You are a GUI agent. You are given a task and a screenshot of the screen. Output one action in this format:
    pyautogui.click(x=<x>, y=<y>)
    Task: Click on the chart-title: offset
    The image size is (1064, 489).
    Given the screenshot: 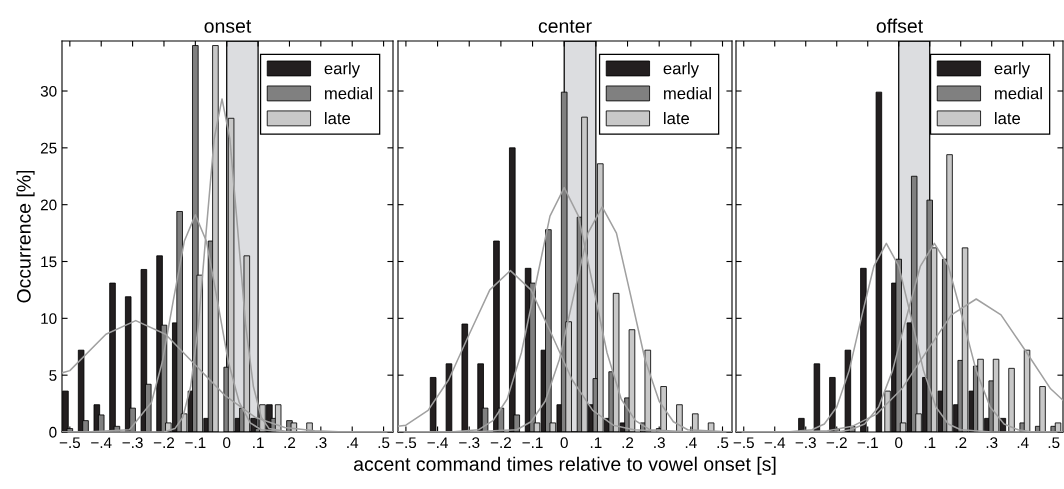 What is the action you would take?
    pyautogui.click(x=899, y=25)
    